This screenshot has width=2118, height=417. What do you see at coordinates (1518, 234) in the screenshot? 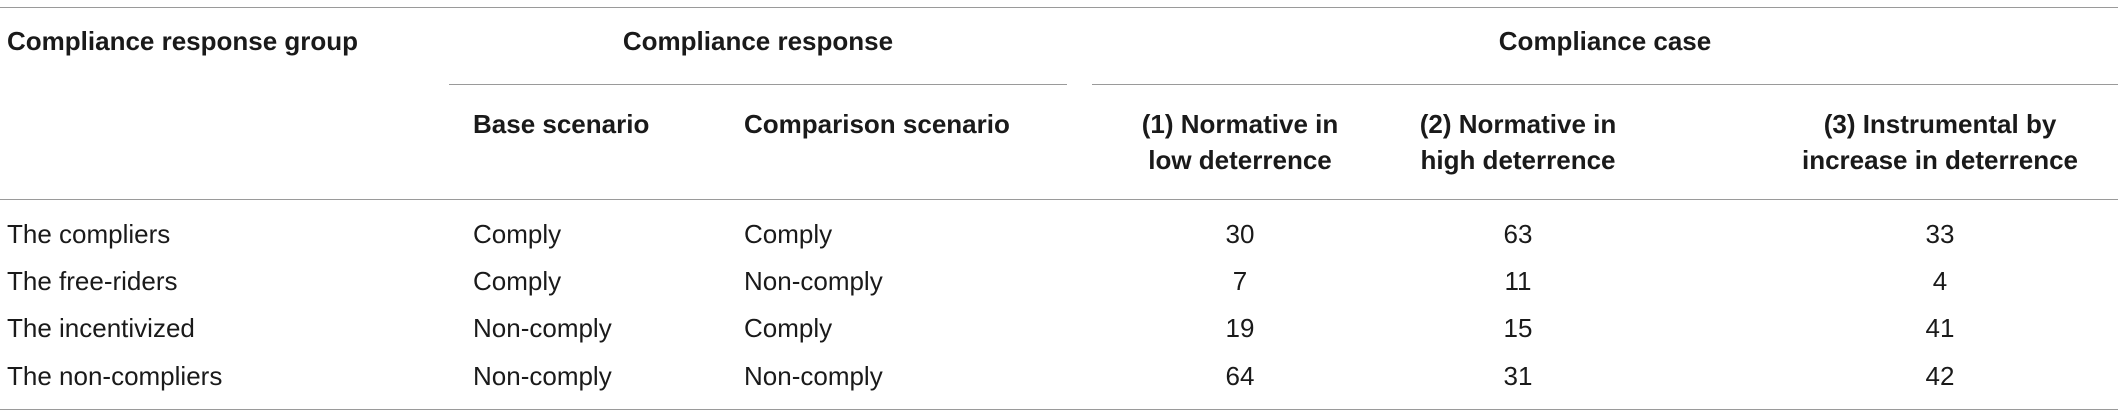
I see `number-cell: 63` at bounding box center [1518, 234].